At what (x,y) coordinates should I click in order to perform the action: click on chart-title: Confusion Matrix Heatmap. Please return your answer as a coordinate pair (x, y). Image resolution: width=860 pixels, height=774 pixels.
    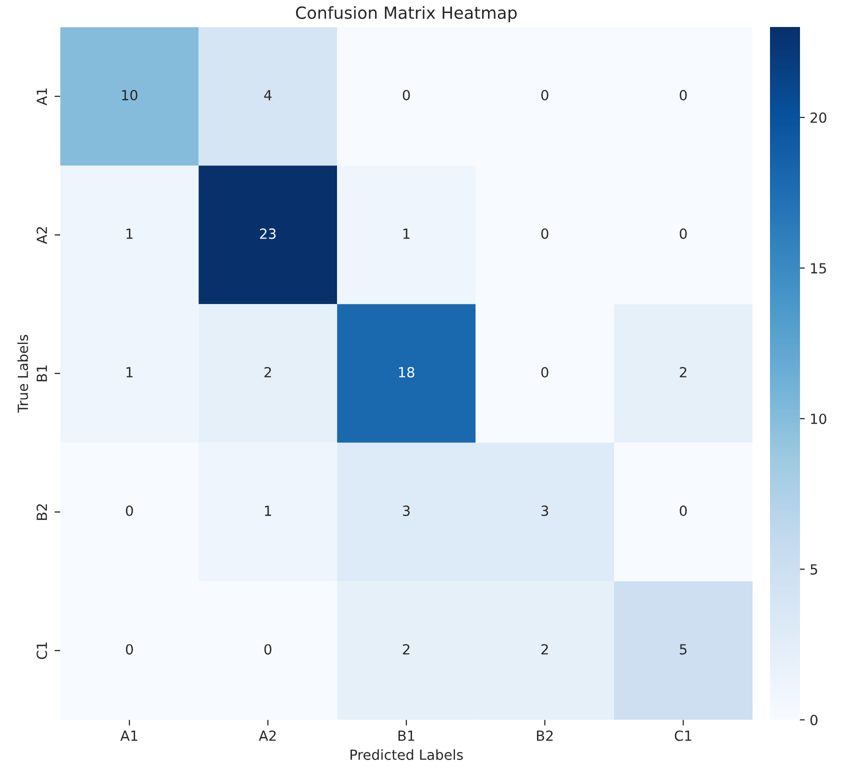
    Looking at the image, I should click on (406, 14).